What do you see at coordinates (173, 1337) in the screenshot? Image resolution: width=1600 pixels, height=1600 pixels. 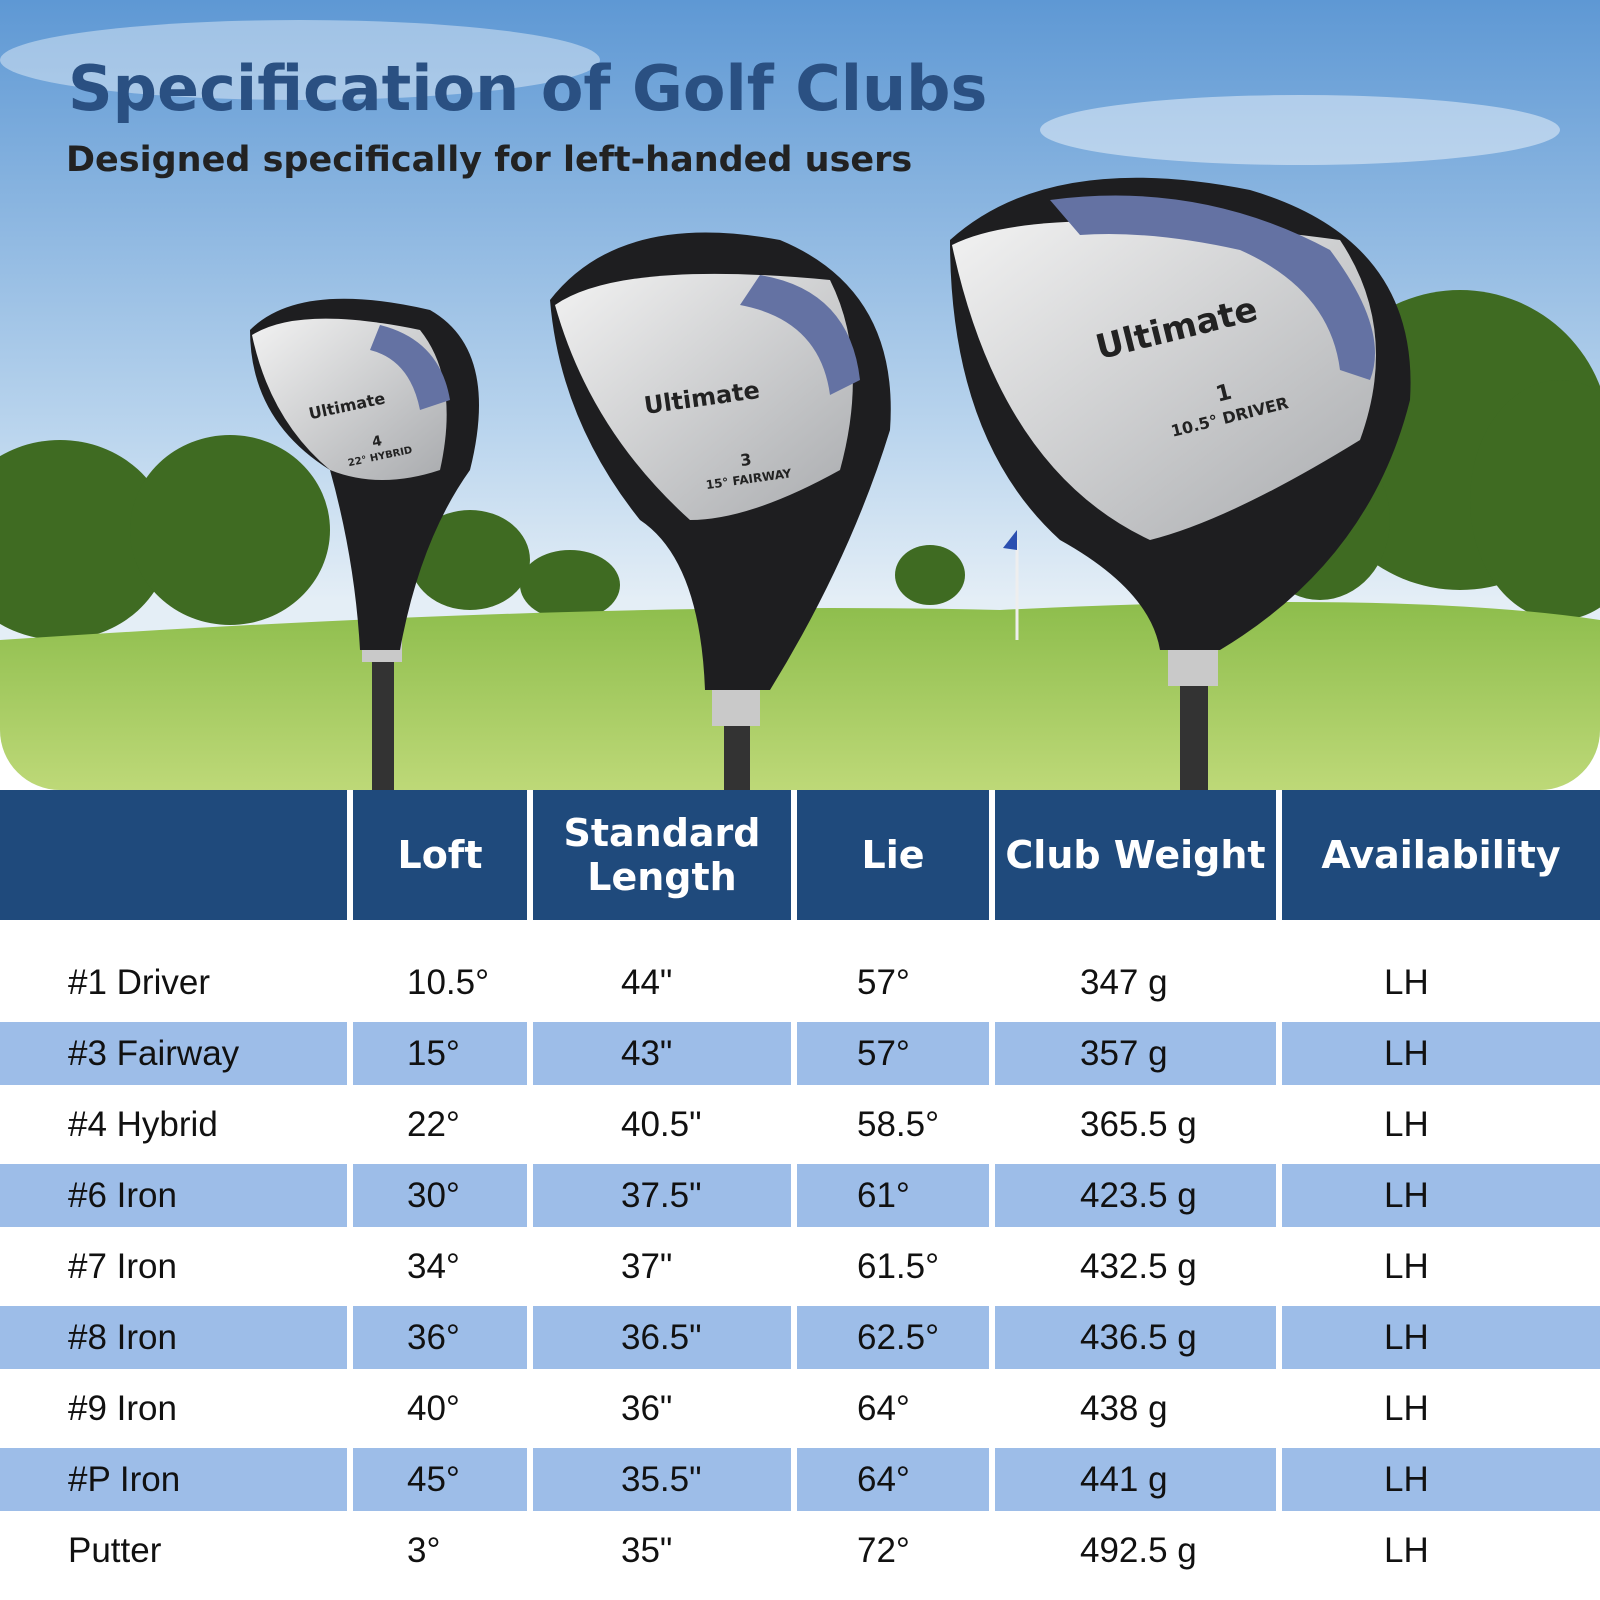 I see `table-cell: #8 Iron` at bounding box center [173, 1337].